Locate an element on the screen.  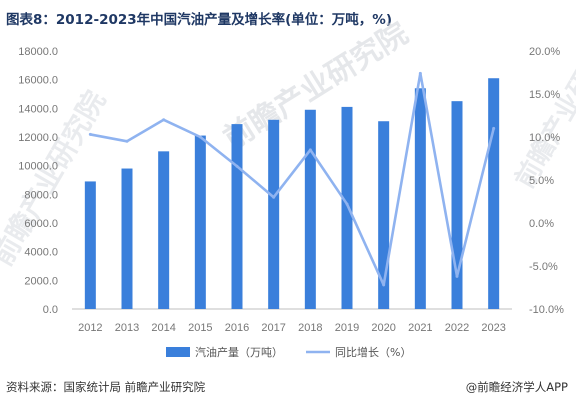
y-right-tick-label: -10.0% is located at coordinates (546, 310).